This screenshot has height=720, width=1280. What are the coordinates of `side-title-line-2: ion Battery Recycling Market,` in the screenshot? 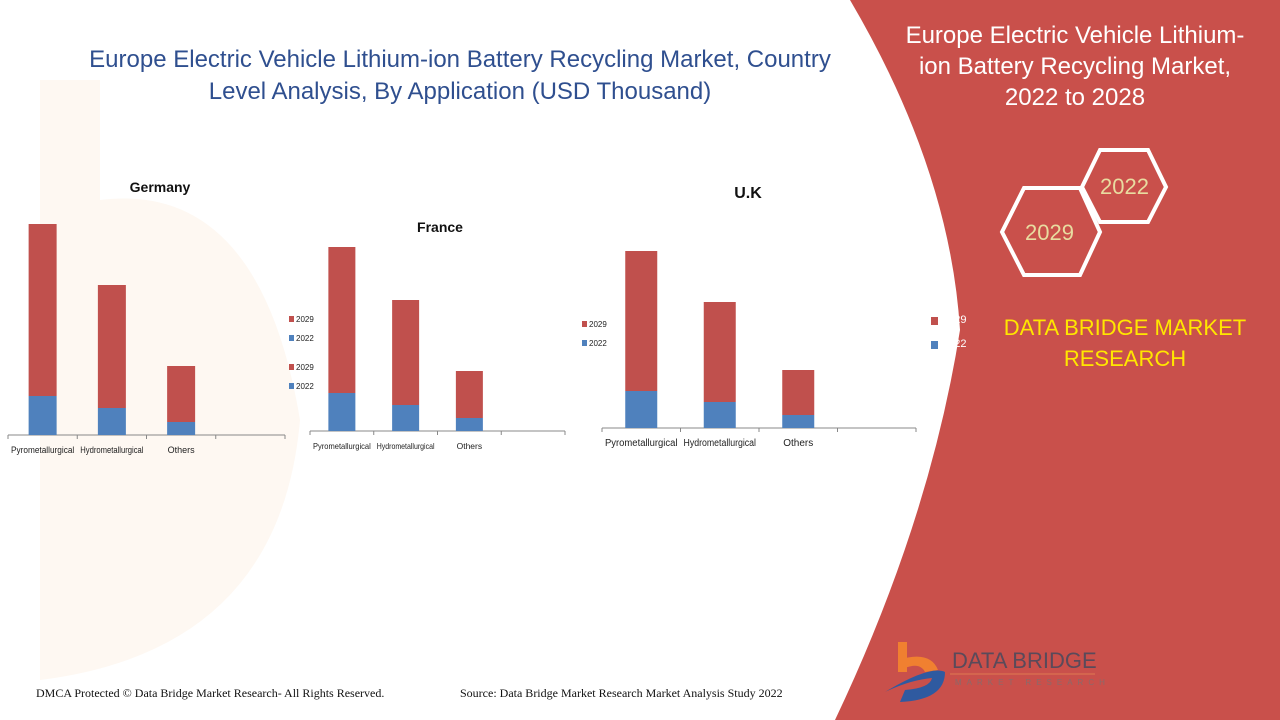 It's located at (1075, 66).